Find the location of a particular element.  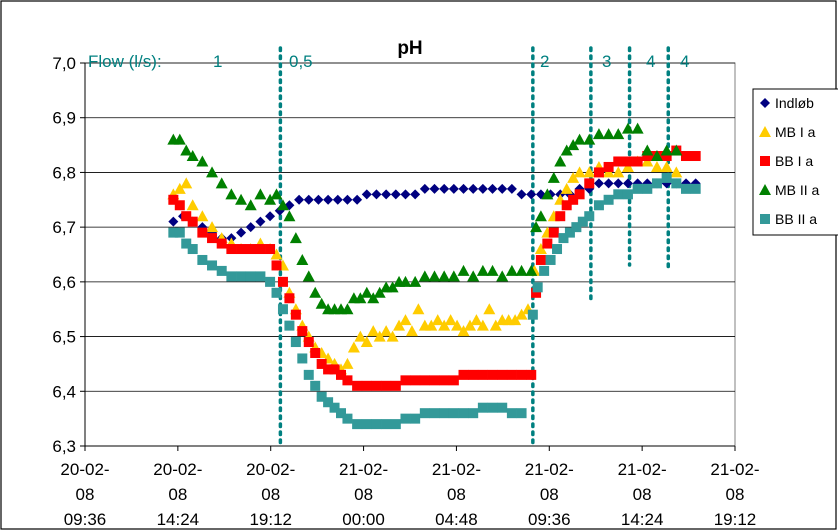

y-tick-label: 6,7 is located at coordinates (64, 227).